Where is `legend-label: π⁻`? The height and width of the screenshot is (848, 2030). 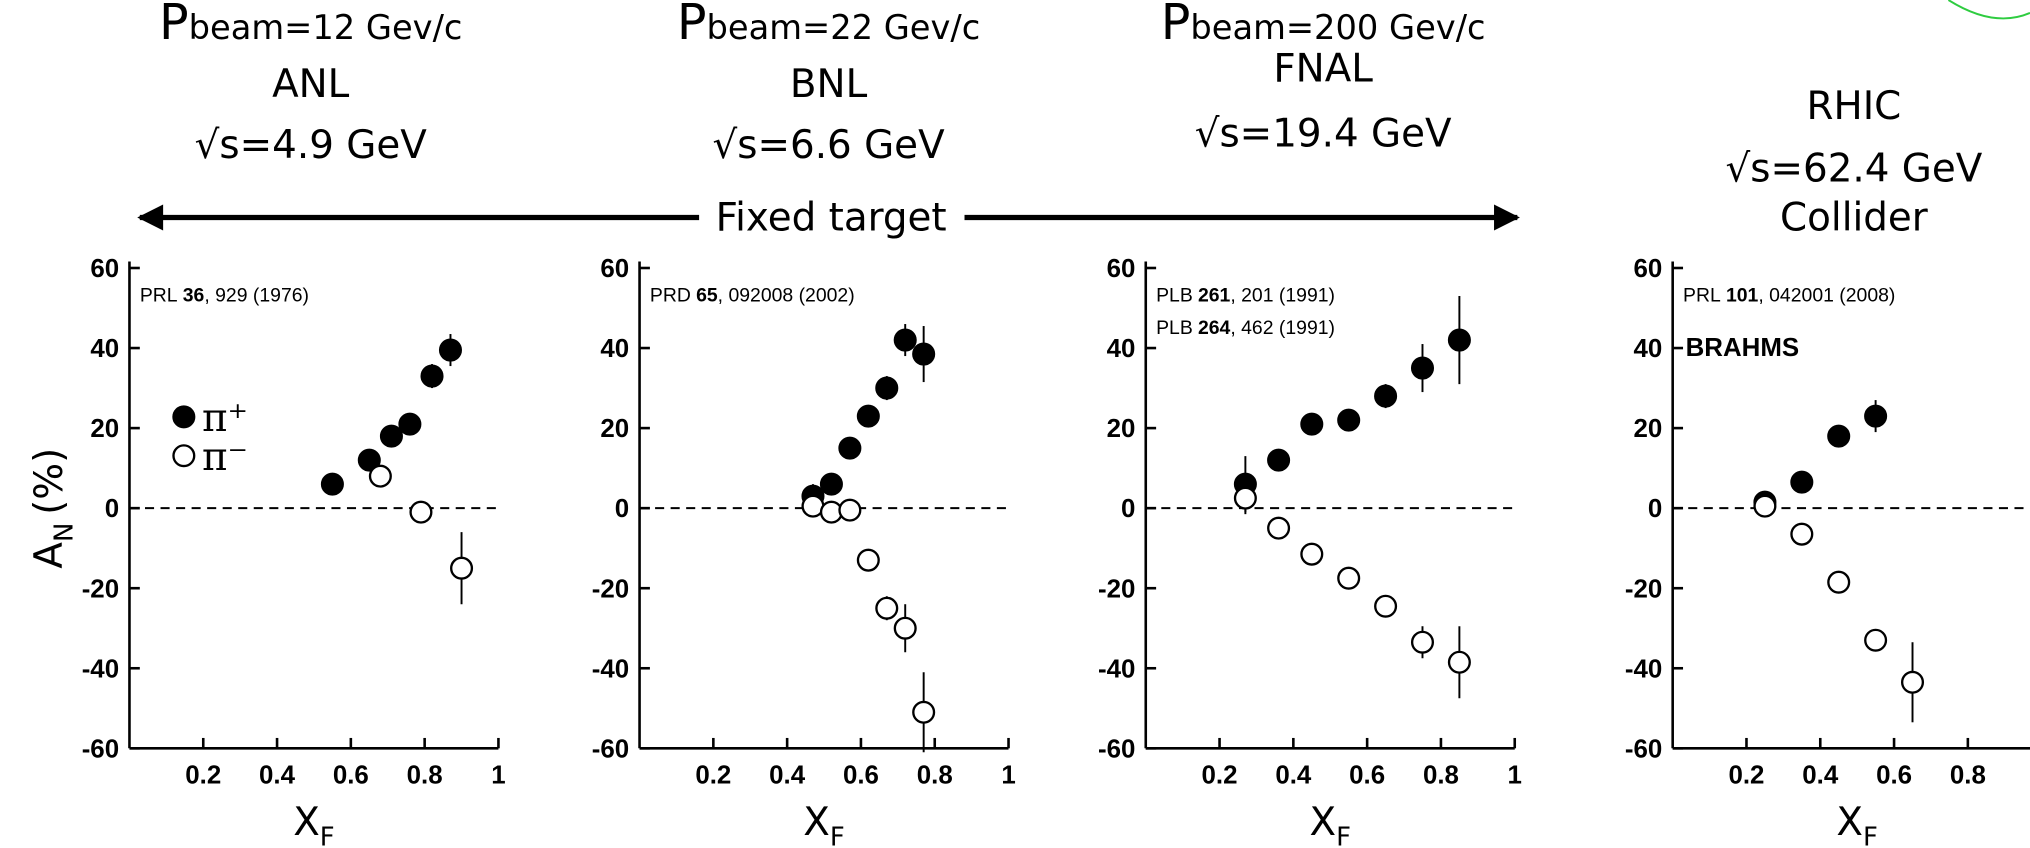
legend-label: π⁻ is located at coordinates (225, 457).